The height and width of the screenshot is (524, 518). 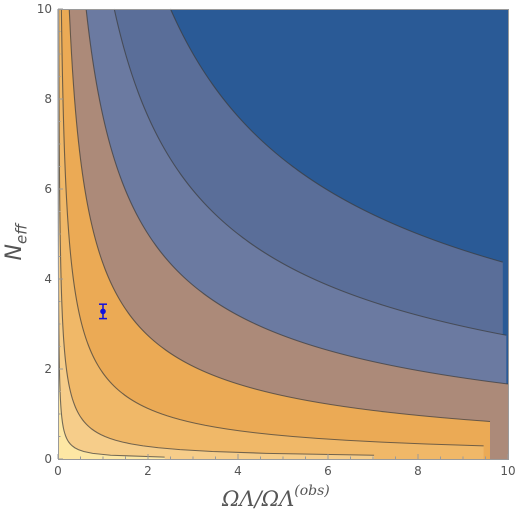 I want to click on x-tick-label: 8, so click(x=418, y=471).